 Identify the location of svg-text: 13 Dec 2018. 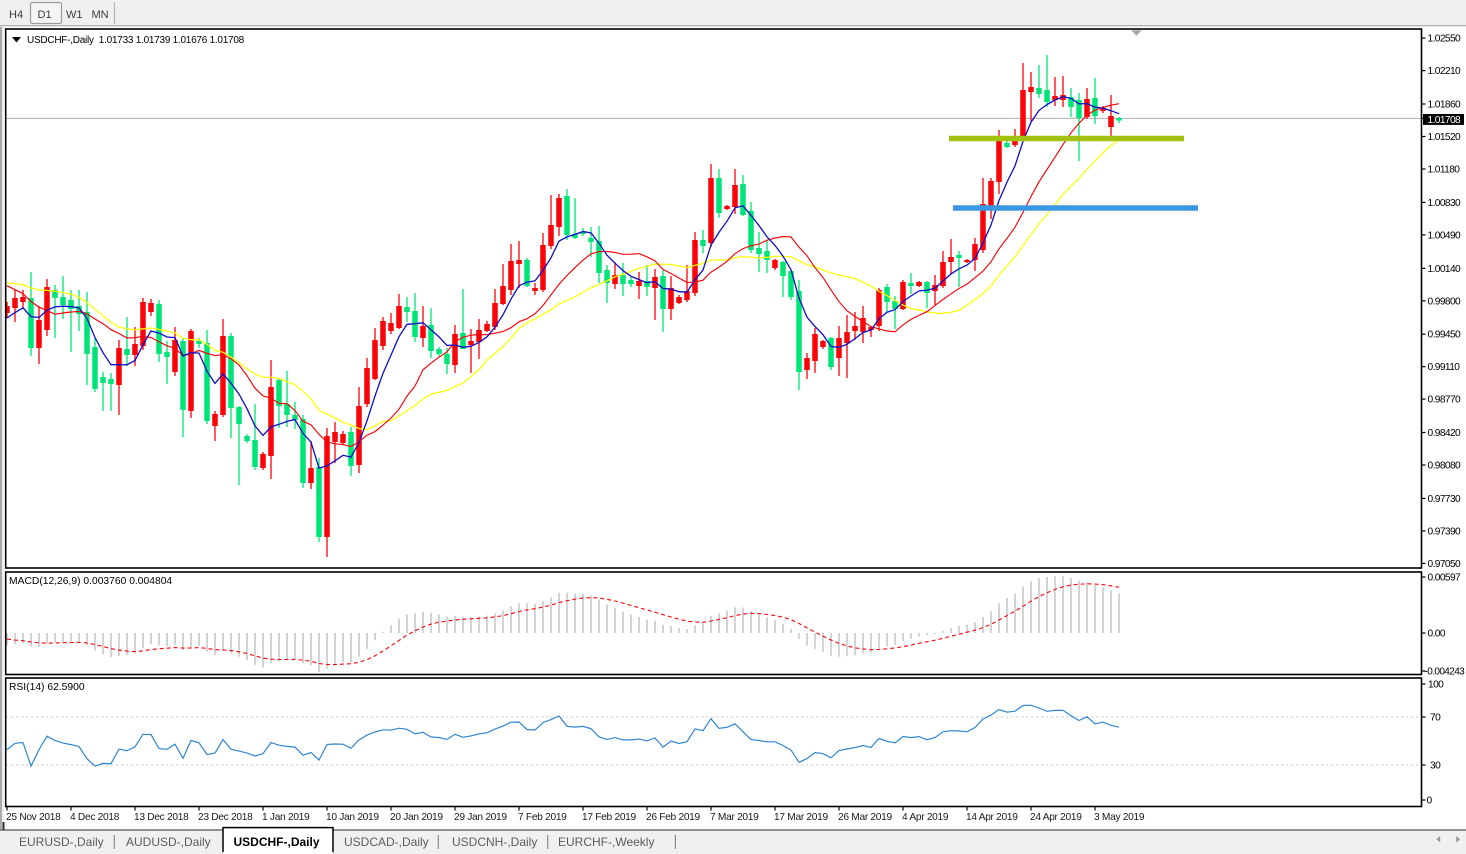
(161, 817).